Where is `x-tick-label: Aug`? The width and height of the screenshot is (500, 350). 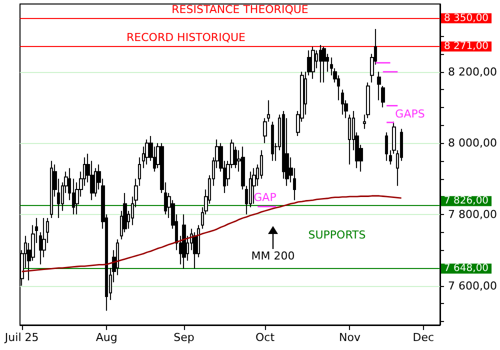 x-tick-label: Aug is located at coordinates (107, 337).